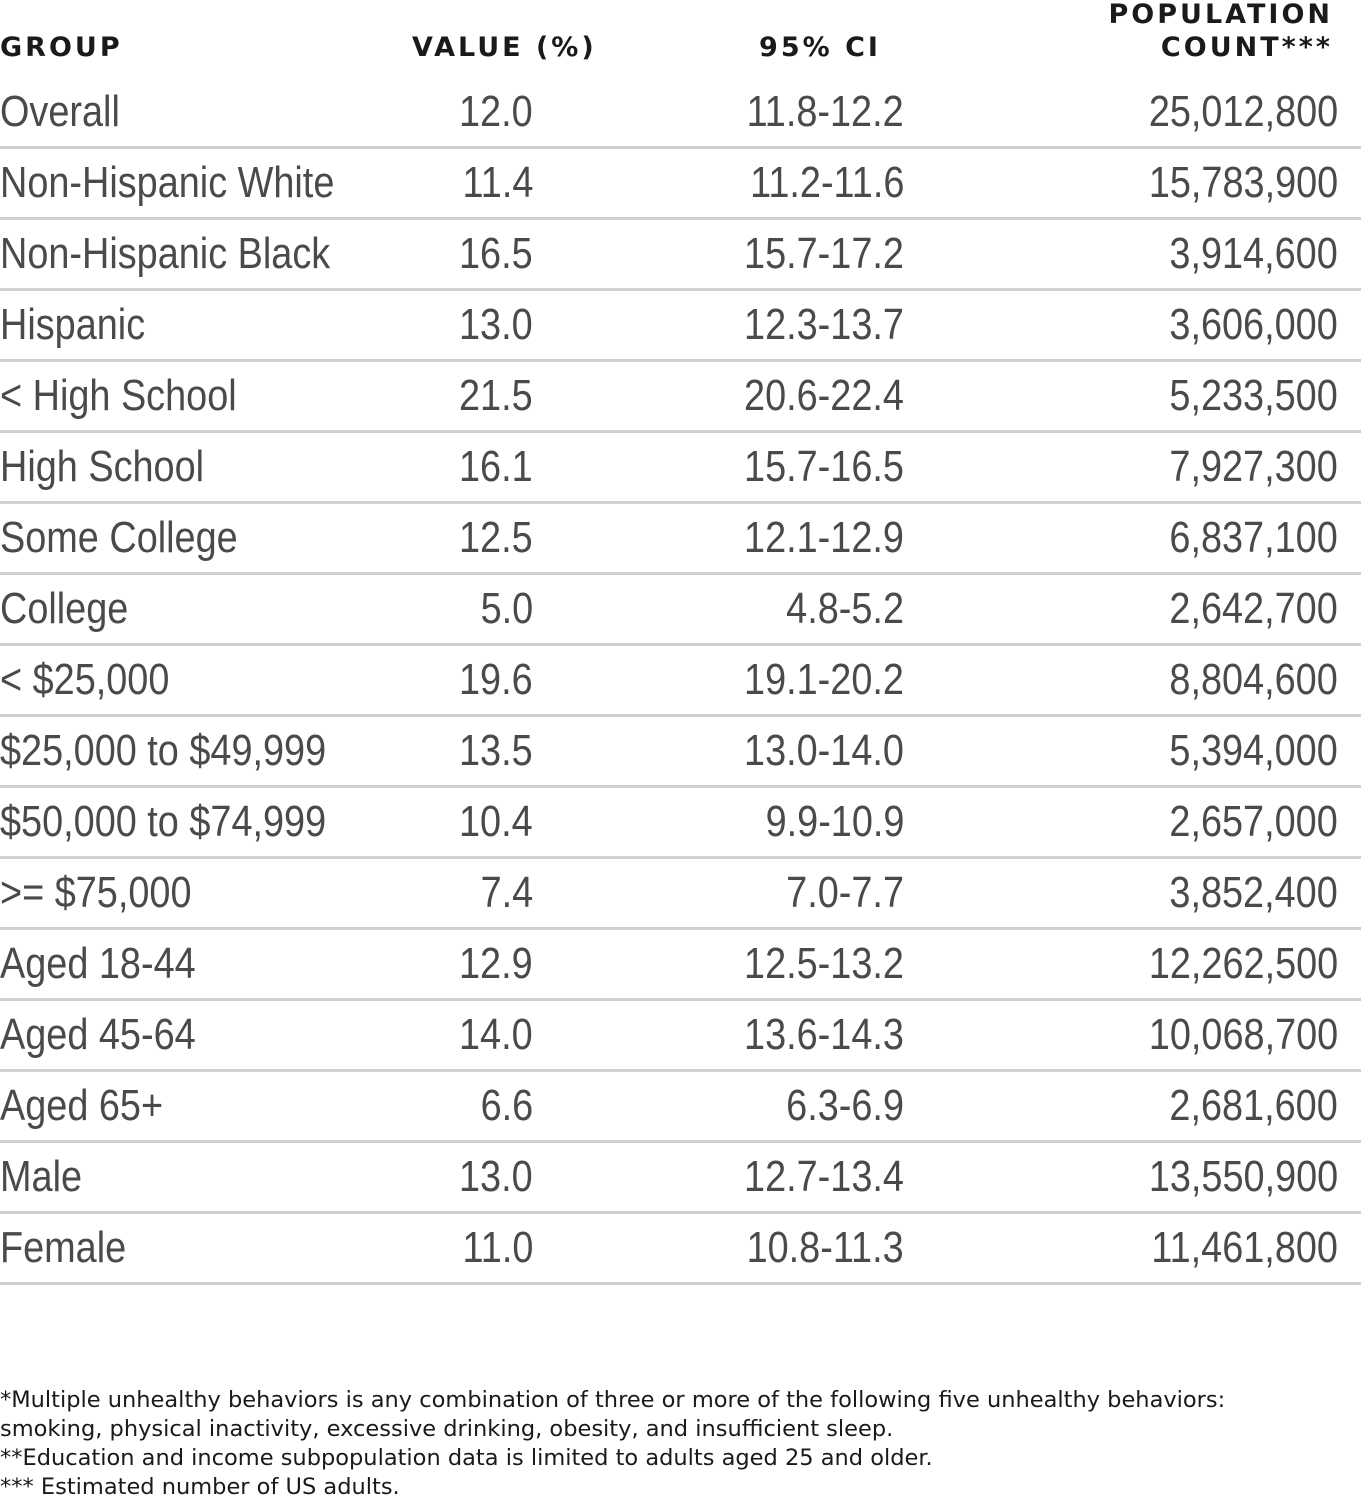 This screenshot has width=1361, height=1503. I want to click on cell-ci: 12.1-12.9, so click(824, 537).